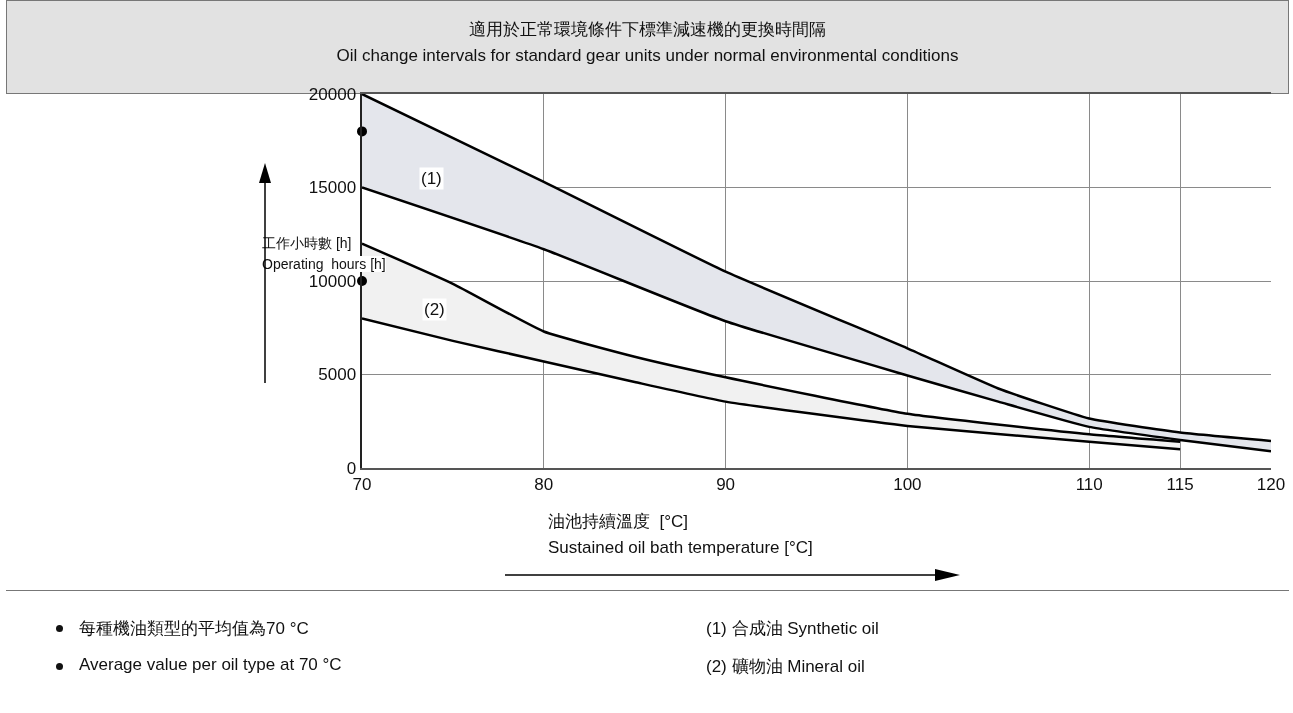 The height and width of the screenshot is (713, 1293). I want to click on text: (2) 礦物油 Mineral oil, so click(785, 667).